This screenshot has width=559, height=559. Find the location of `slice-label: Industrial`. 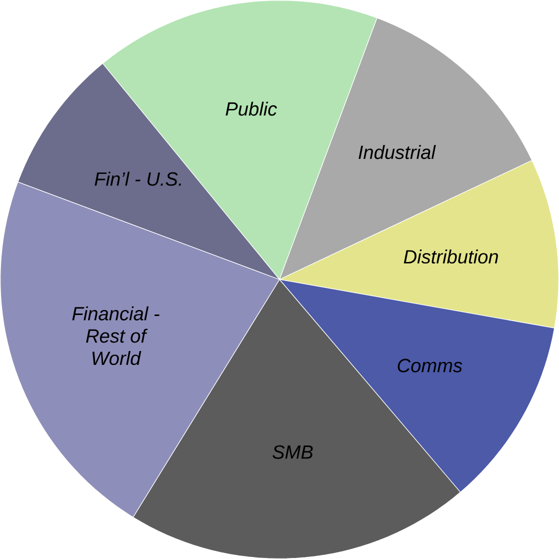

slice-label: Industrial is located at coordinates (397, 152).